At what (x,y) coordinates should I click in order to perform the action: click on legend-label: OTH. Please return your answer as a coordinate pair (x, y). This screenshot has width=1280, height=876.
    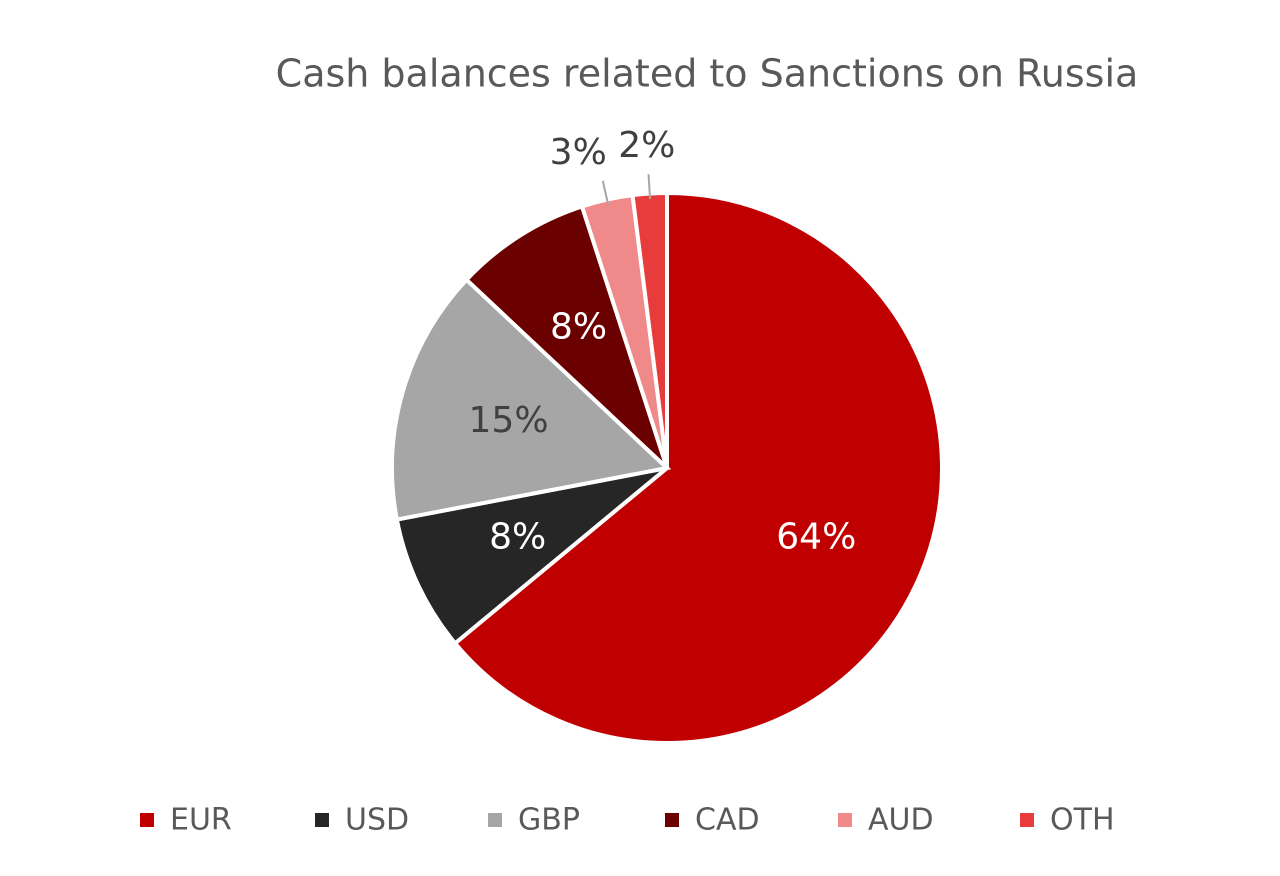
    Looking at the image, I should click on (1082, 820).